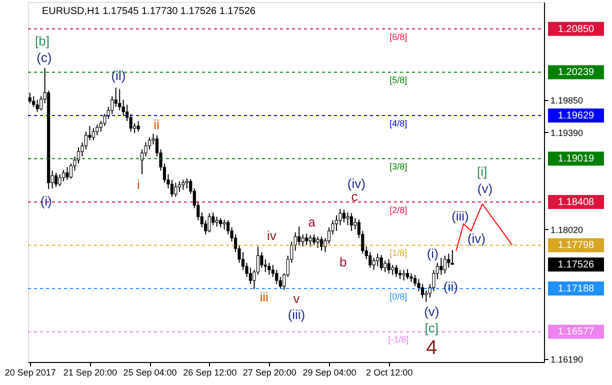  I want to click on ref-line-label: 1.17798, so click(576, 246).